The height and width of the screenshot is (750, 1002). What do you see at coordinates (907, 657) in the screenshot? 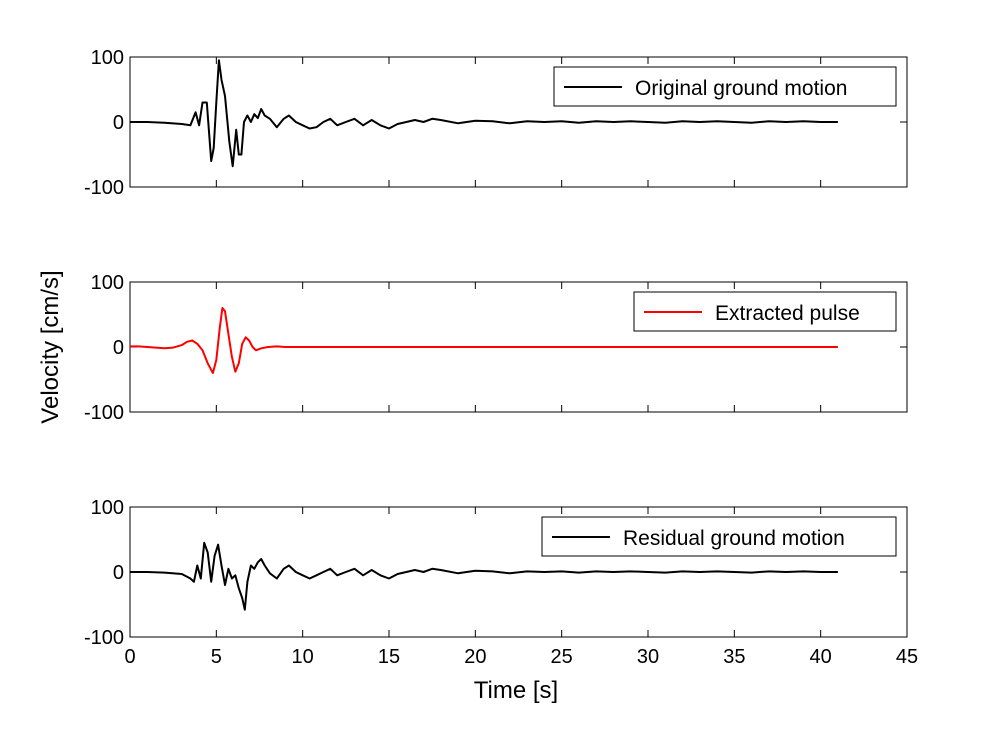
I see `x-tick-label: 45` at bounding box center [907, 657].